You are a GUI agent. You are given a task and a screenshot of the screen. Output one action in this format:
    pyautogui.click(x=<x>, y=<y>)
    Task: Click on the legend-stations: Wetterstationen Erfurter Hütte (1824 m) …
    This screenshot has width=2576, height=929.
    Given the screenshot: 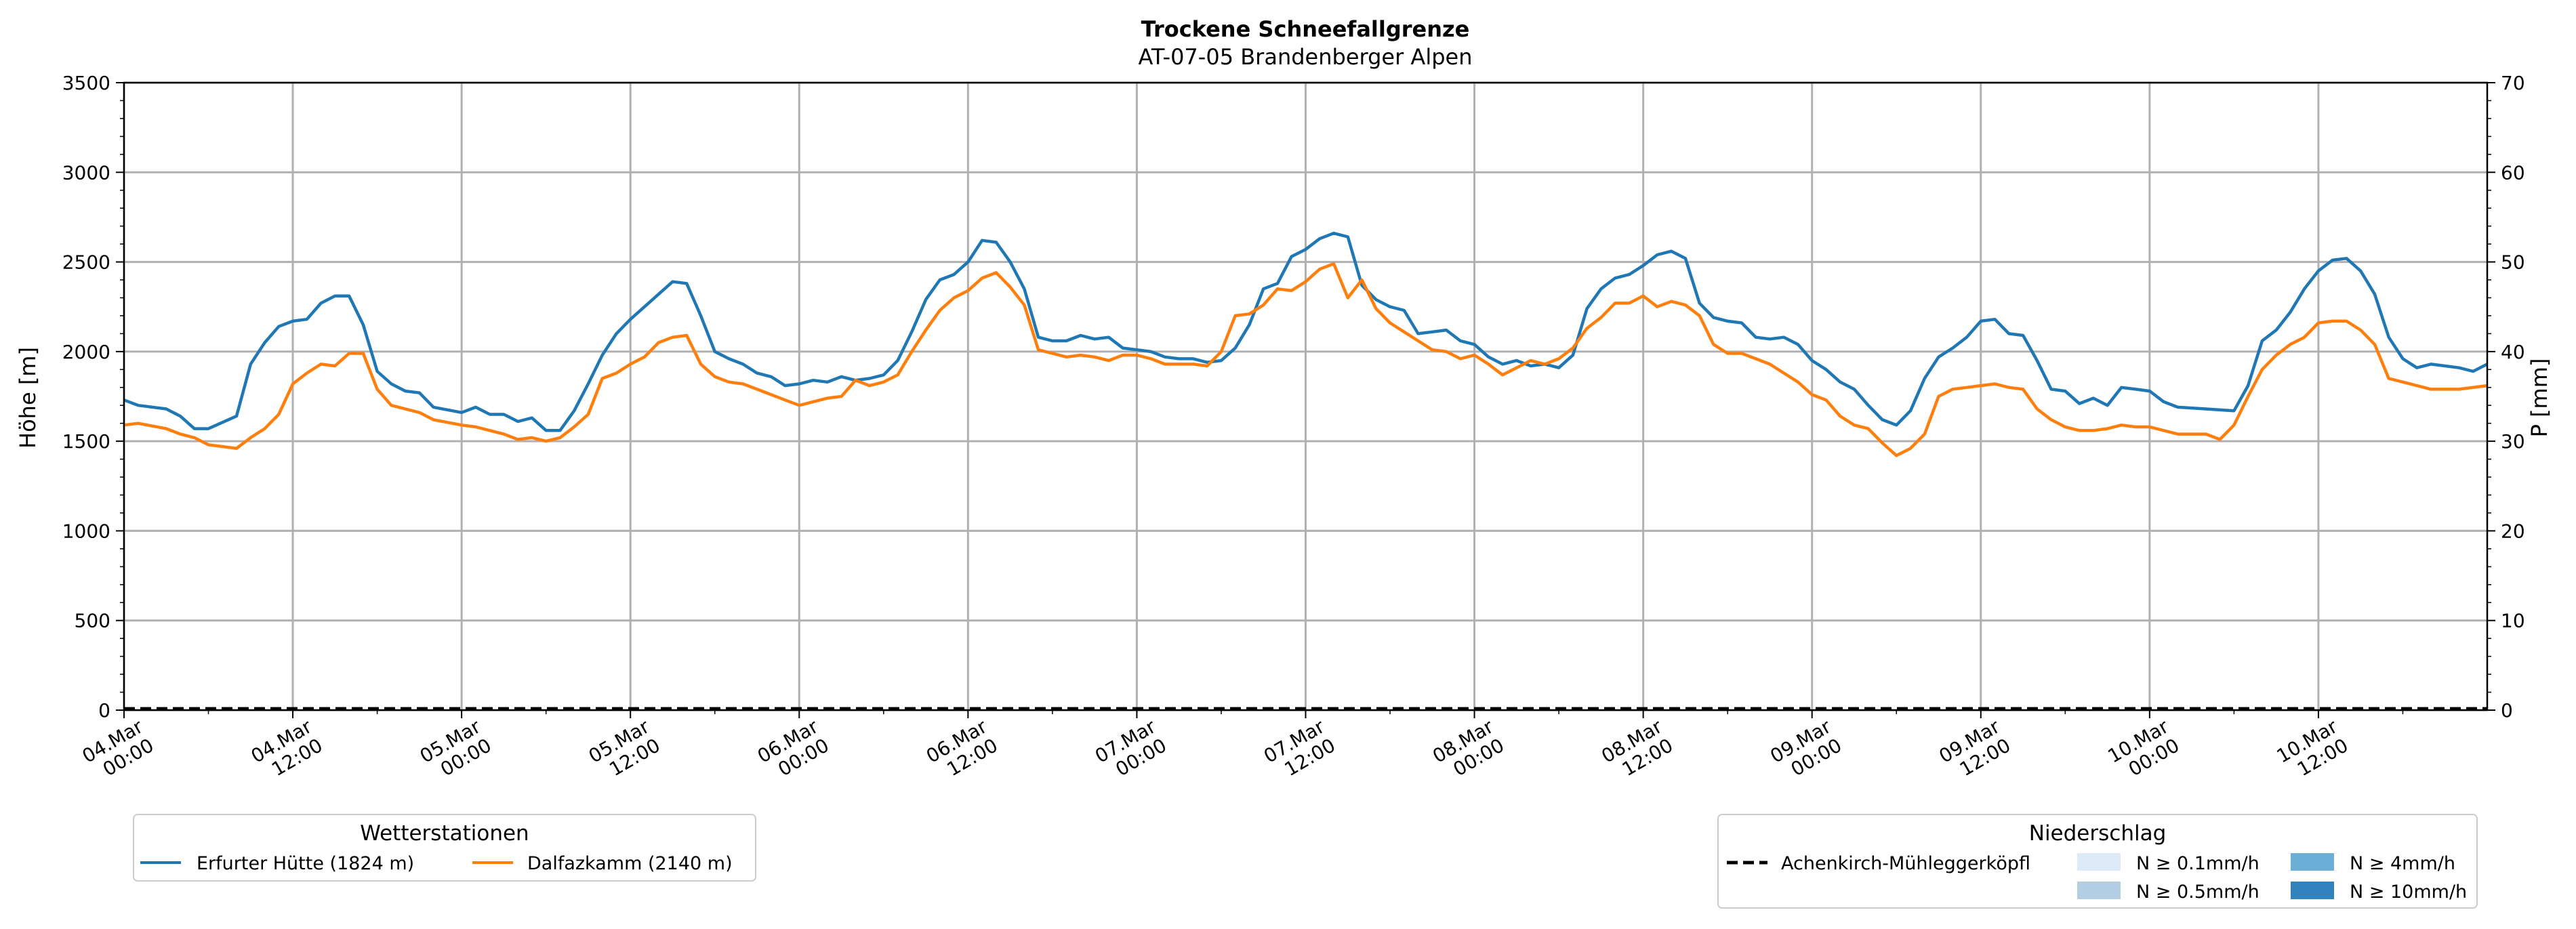 What is the action you would take?
    pyautogui.click(x=444, y=848)
    